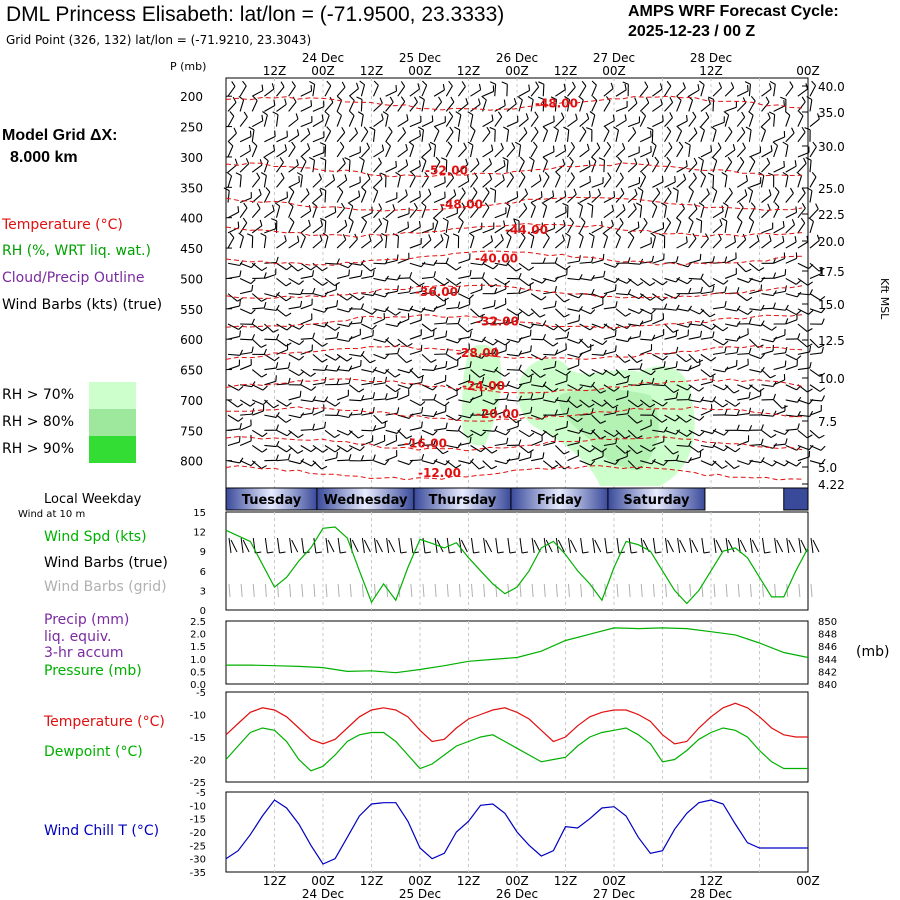  Describe the element at coordinates (201, 793) in the screenshot. I see `windchill-tick-label: -5` at that location.